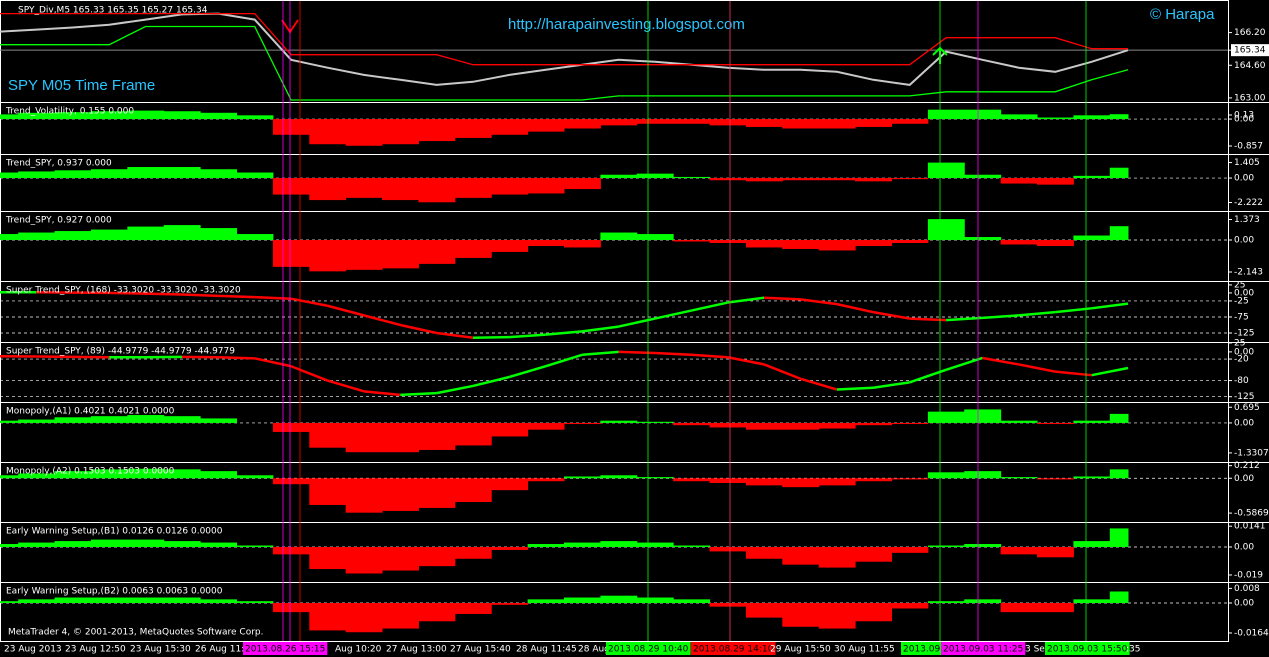  What do you see at coordinates (1247, 408) in the screenshot?
I see `y-tick-label: 0.695` at bounding box center [1247, 408].